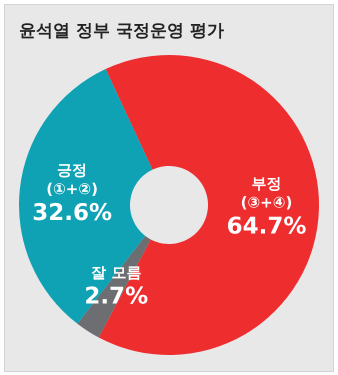  Describe the element at coordinates (72, 179) in the screenshot. I see `slice-label: 긍정 (①+②)` at that location.